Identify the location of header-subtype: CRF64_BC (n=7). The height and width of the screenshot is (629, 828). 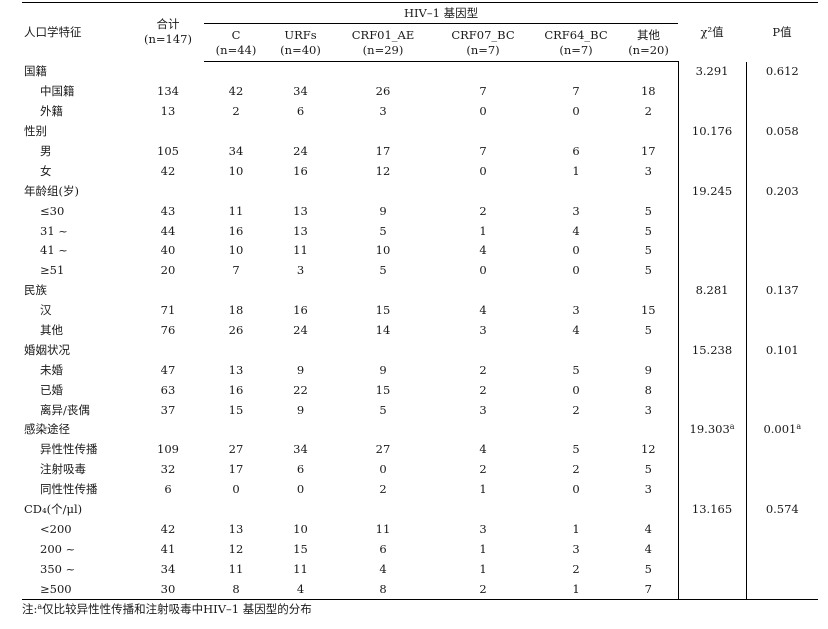
(576, 42).